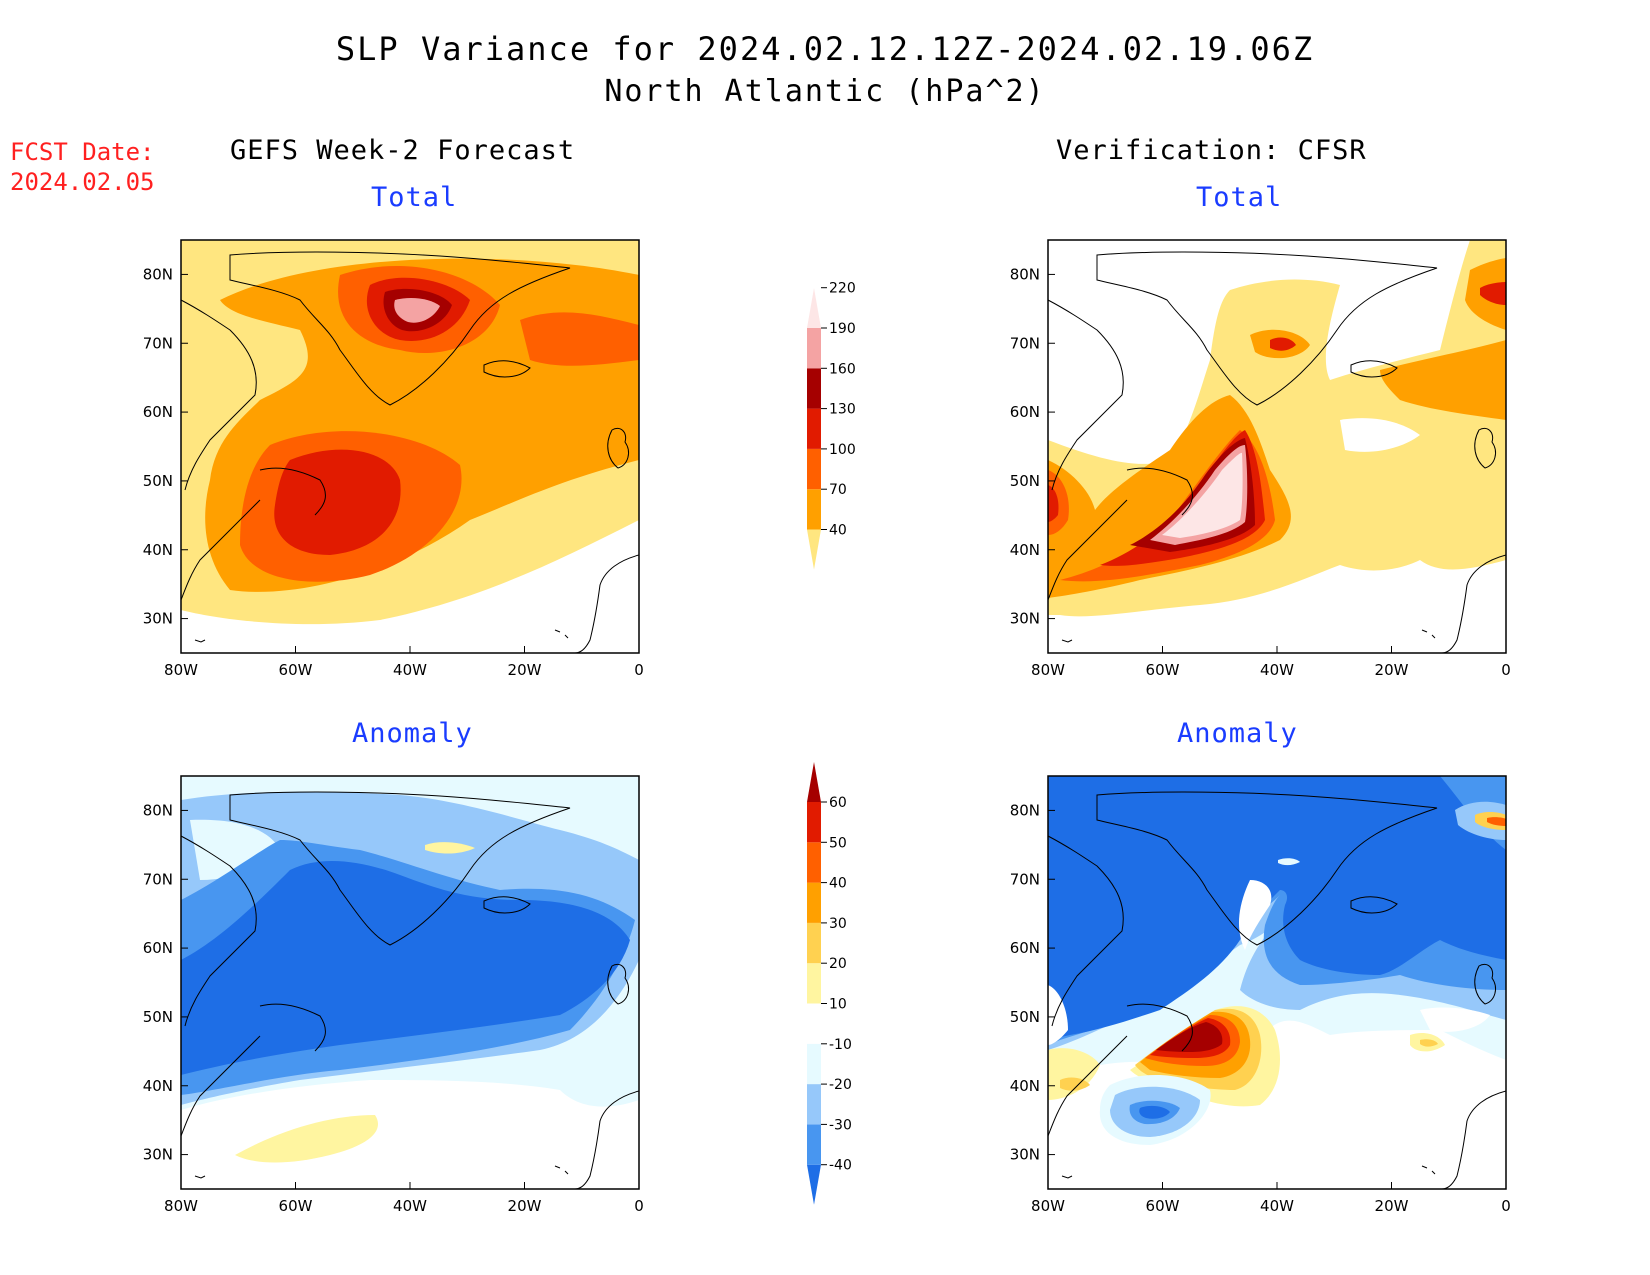  What do you see at coordinates (838, 490) in the screenshot?
I see `colorbar-label: 70` at bounding box center [838, 490].